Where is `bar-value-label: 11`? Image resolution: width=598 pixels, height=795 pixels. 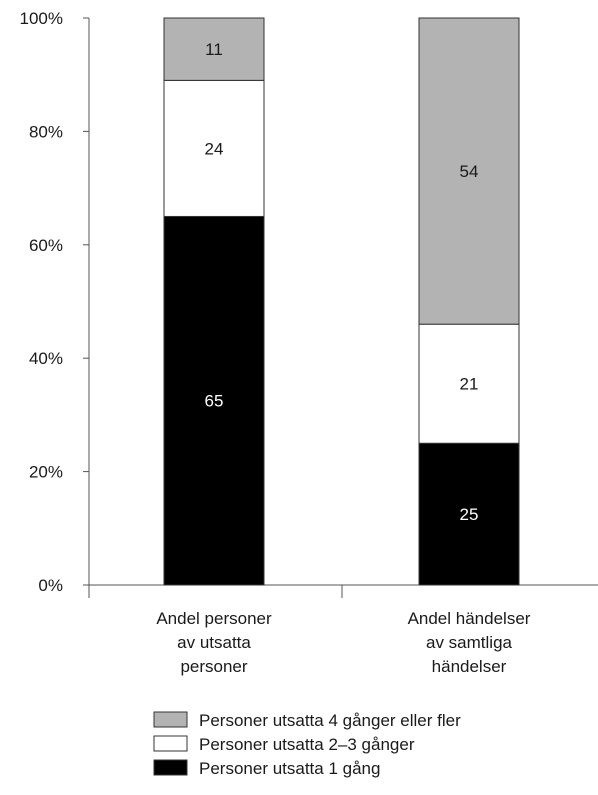 bar-value-label: 11 is located at coordinates (214, 49).